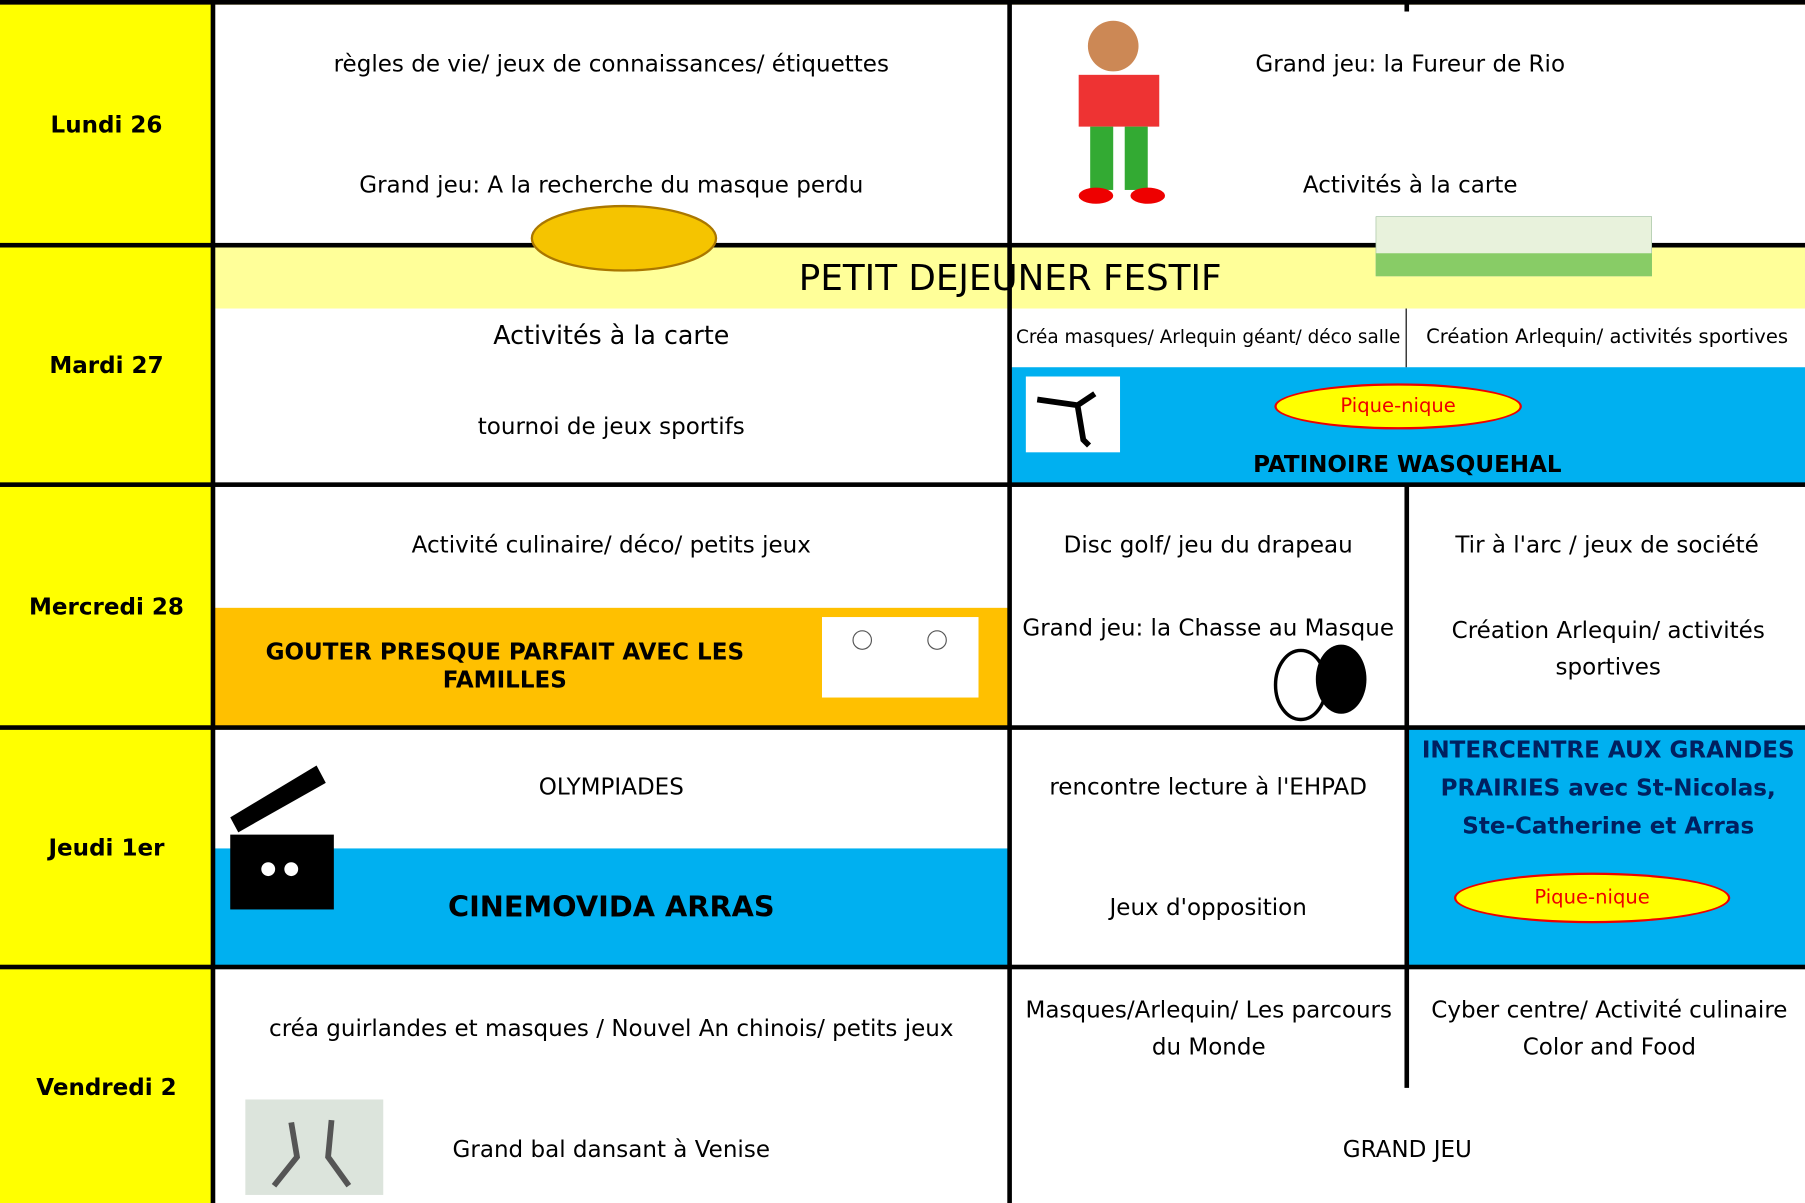 The height and width of the screenshot is (1203, 1805). I want to click on day-label: Lundi 26, so click(106, 123).